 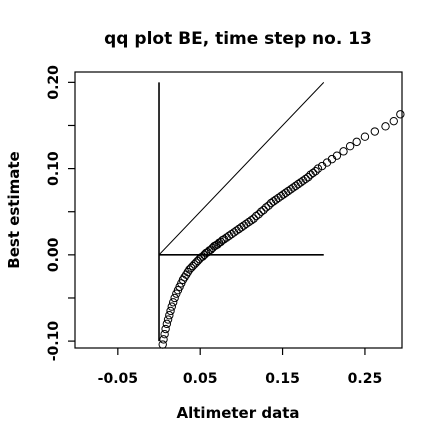 I want to click on y-tick-label: -0.10, so click(x=54, y=341).